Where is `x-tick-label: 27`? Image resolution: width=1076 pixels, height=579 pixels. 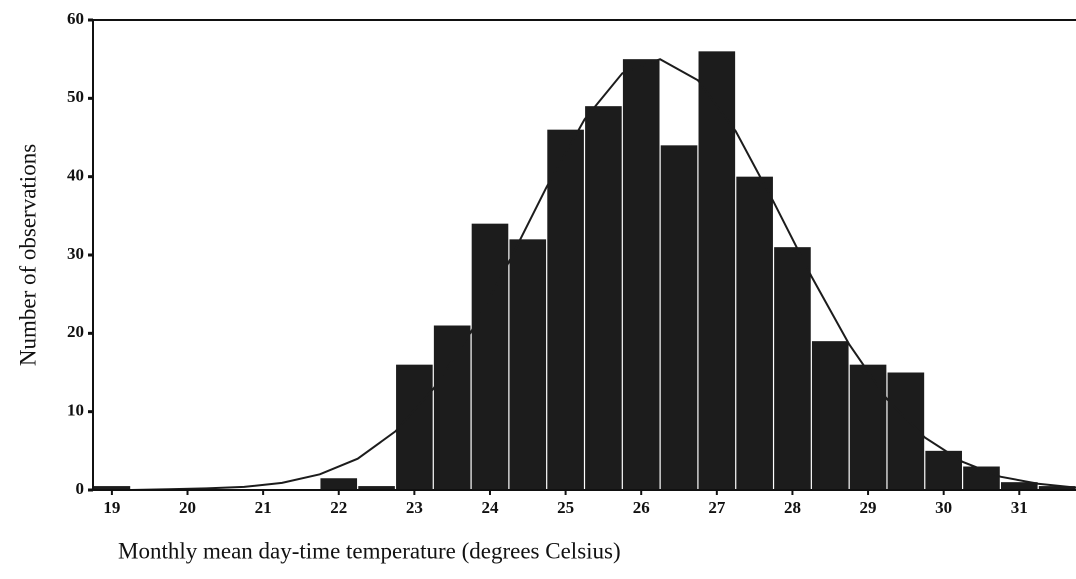 x-tick-label: 27 is located at coordinates (717, 507).